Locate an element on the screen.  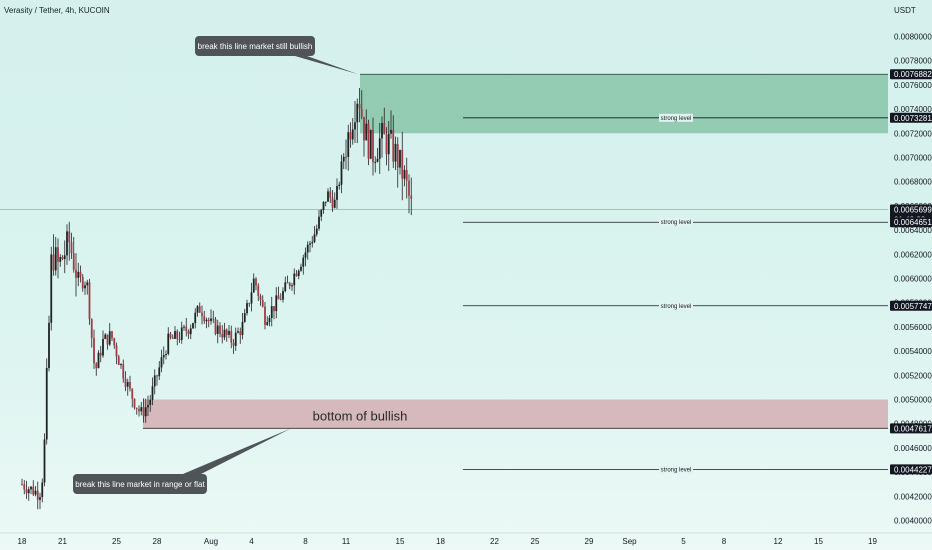
x-tick-label: 19 is located at coordinates (872, 541).